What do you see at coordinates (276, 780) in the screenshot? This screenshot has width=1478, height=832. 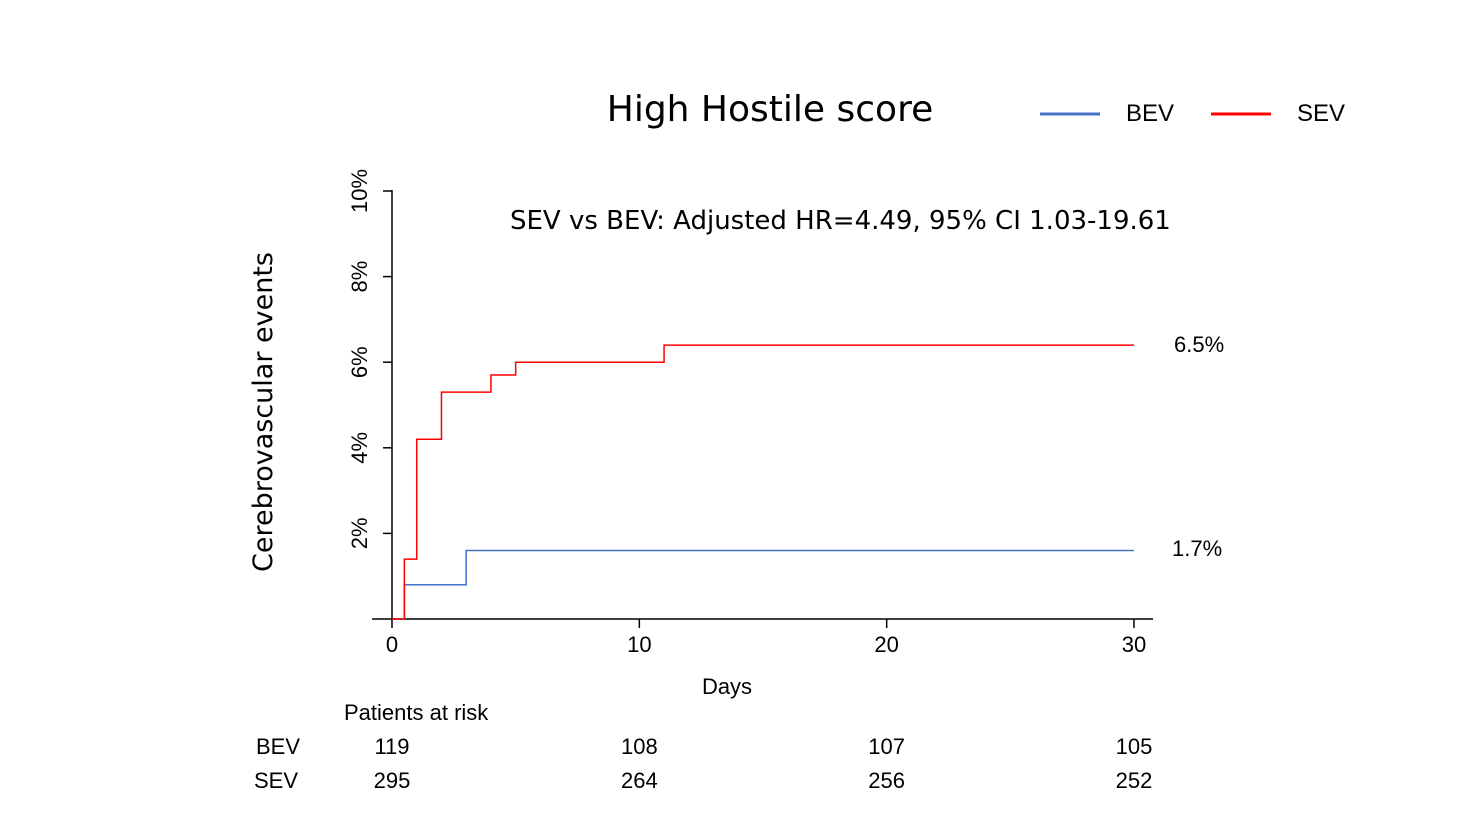 I see `risk-row-label-sev: SEV` at bounding box center [276, 780].